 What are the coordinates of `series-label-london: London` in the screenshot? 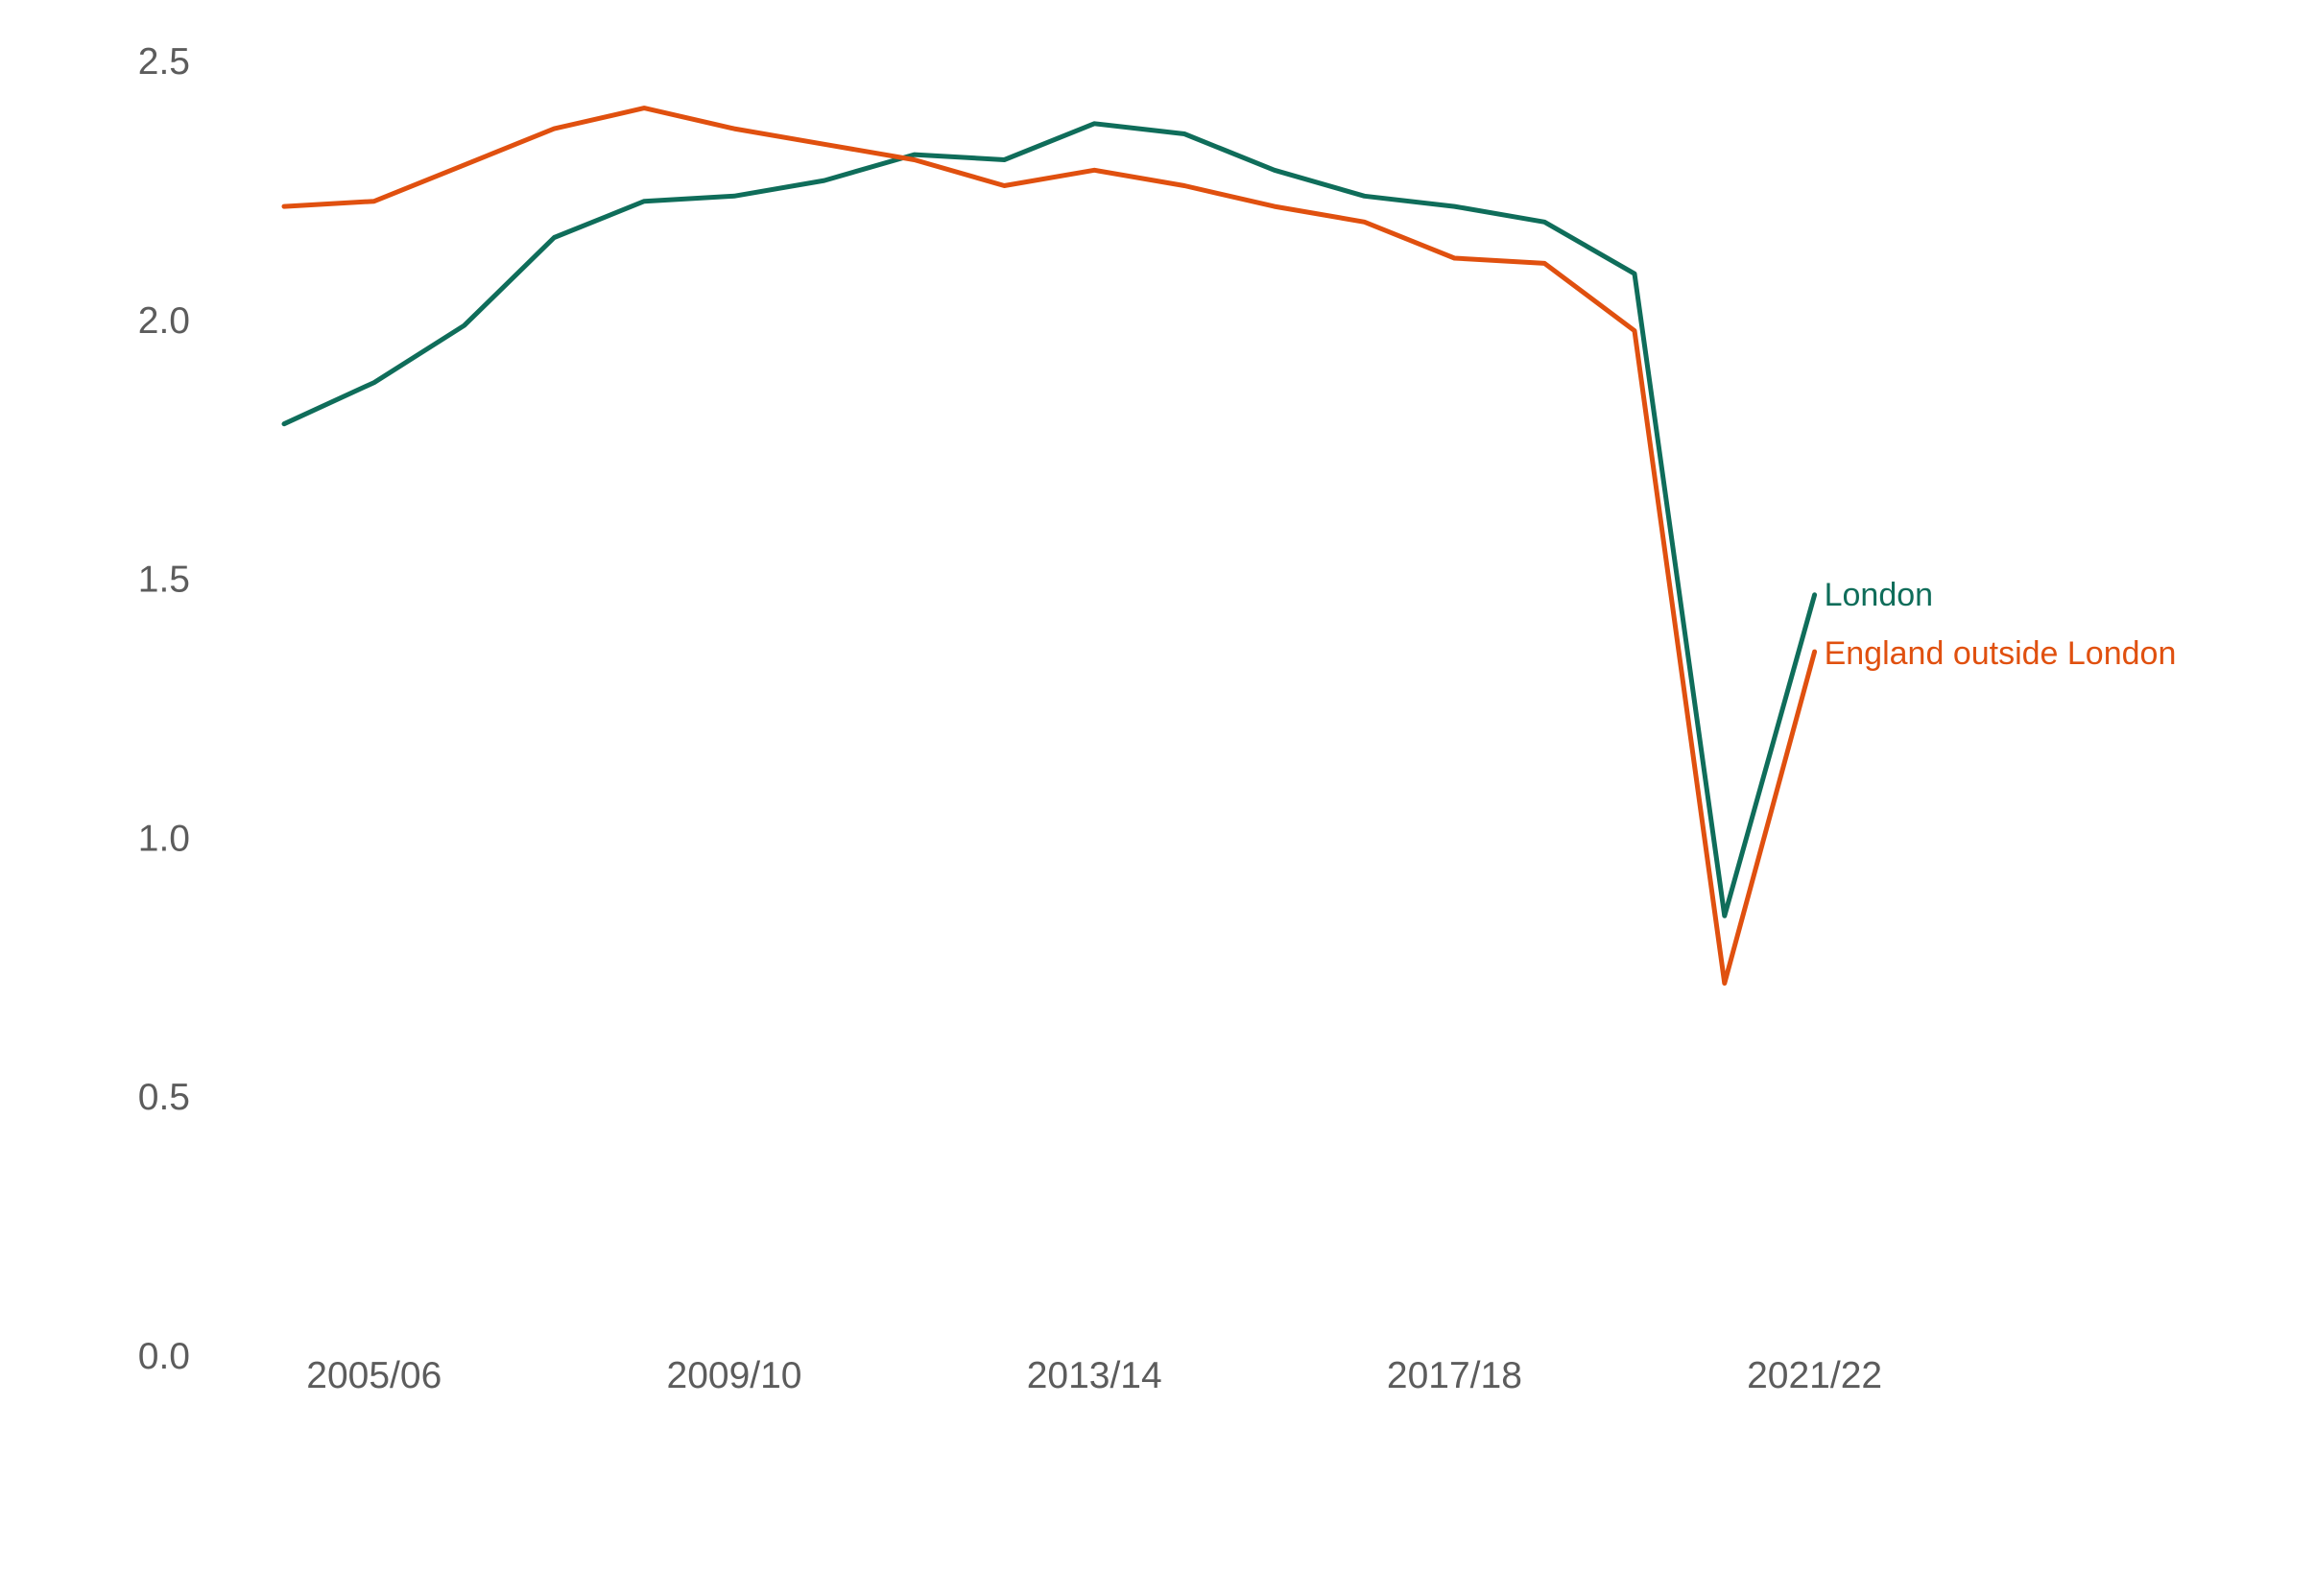 It's located at (1879, 595).